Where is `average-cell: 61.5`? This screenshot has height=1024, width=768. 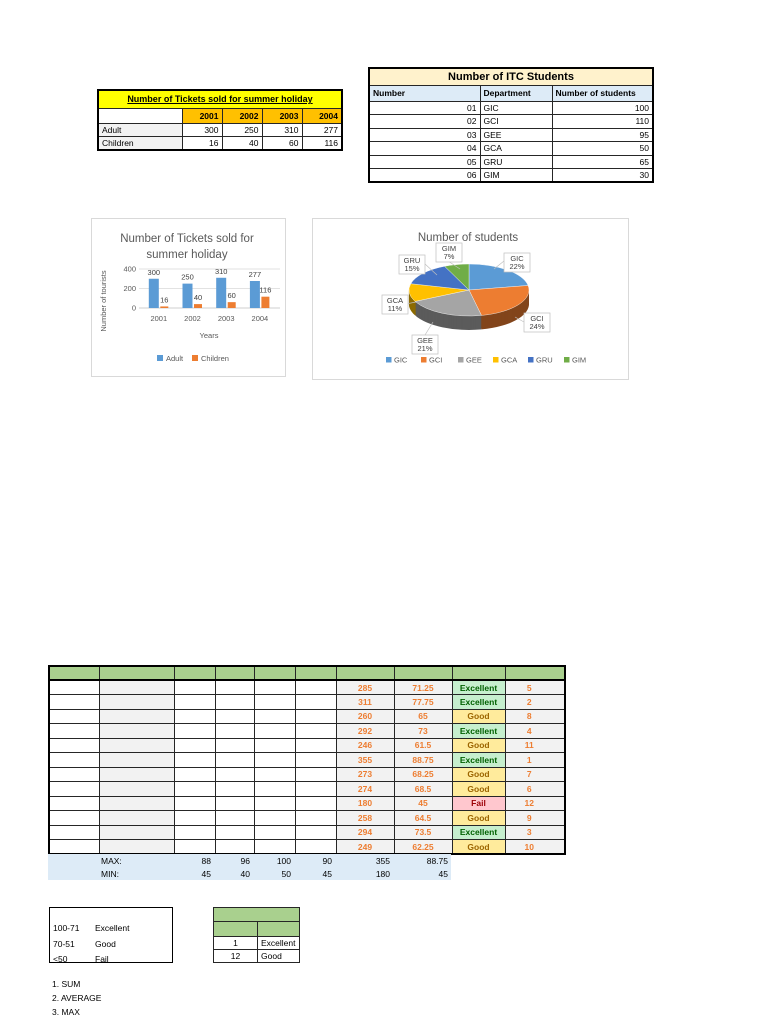
average-cell: 61.5 is located at coordinates (423, 745).